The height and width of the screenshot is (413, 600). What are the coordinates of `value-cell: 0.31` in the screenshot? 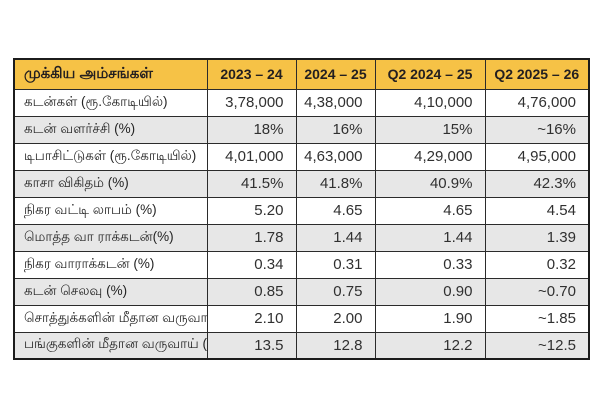 It's located at (335, 264).